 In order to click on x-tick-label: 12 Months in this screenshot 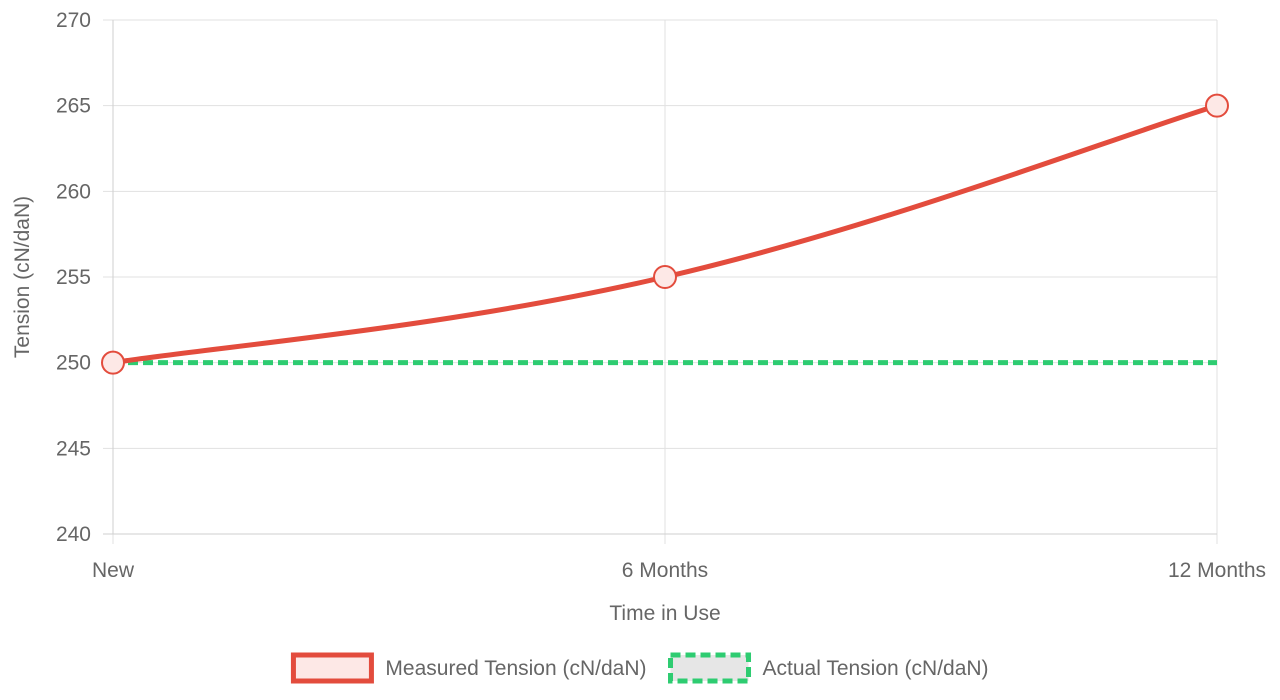, I will do `click(1217, 570)`.